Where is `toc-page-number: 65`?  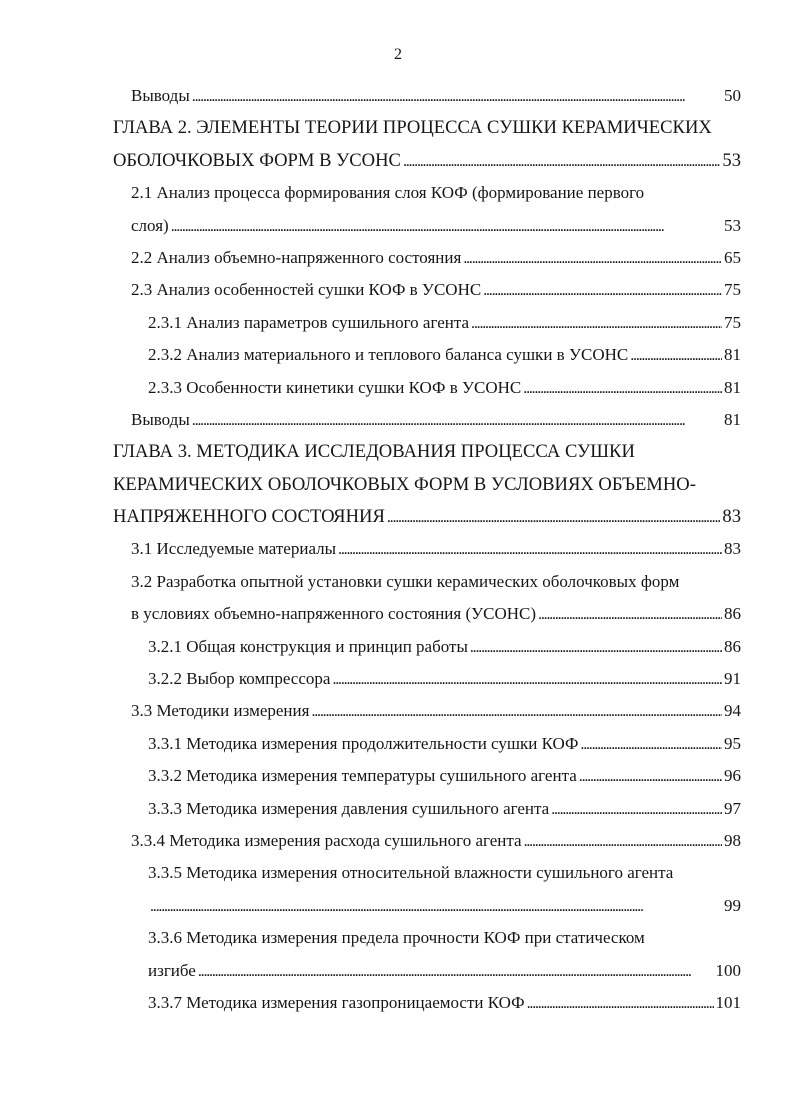 toc-page-number: 65 is located at coordinates (732, 257).